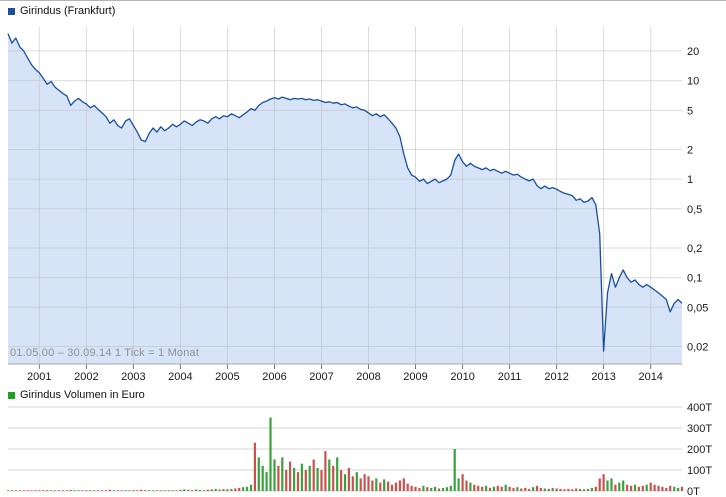 The image size is (726, 497). What do you see at coordinates (345, 454) in the screenshot?
I see `volume-bars-group` at bounding box center [345, 454].